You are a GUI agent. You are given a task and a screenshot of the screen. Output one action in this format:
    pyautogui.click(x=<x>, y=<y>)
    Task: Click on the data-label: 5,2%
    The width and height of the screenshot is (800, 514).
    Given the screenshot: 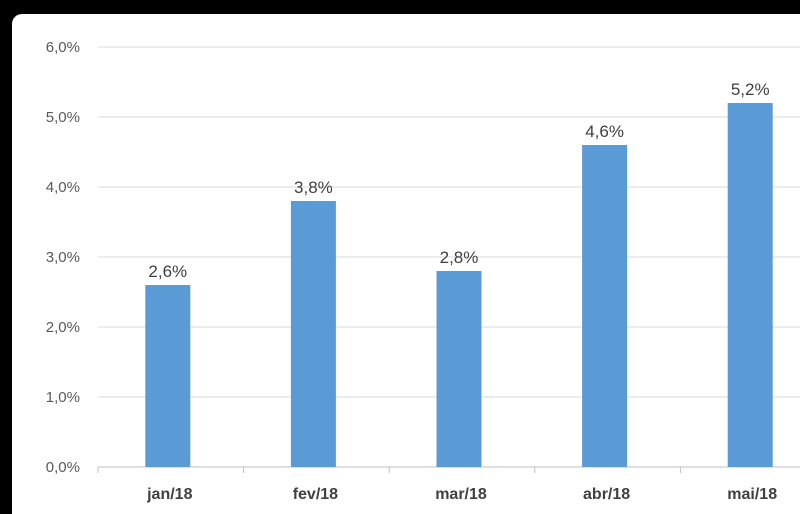 What is the action you would take?
    pyautogui.click(x=750, y=89)
    